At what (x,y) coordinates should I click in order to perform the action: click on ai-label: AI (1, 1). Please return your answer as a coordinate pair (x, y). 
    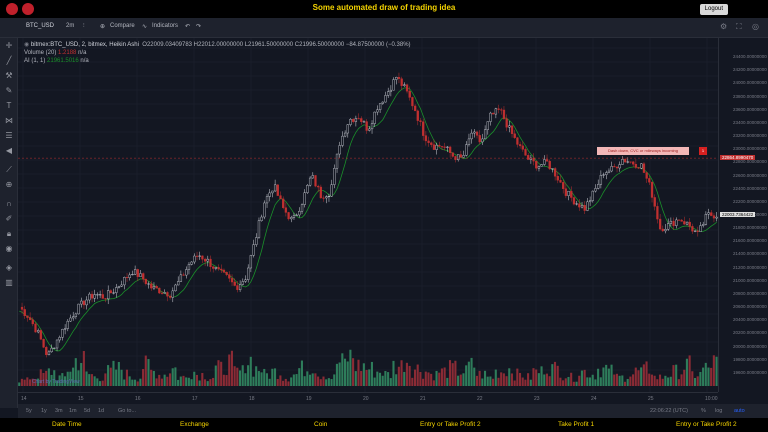
    Looking at the image, I should click on (35, 61).